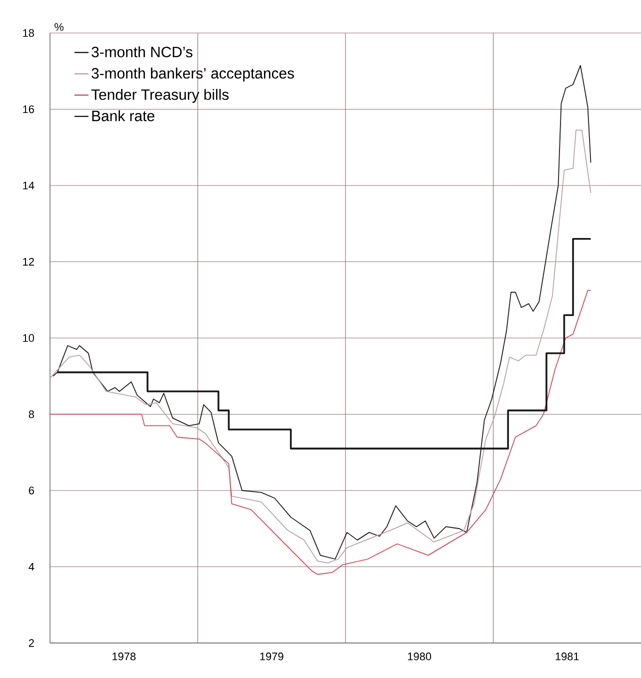  I want to click on y-tick-label: 8, so click(31, 414).